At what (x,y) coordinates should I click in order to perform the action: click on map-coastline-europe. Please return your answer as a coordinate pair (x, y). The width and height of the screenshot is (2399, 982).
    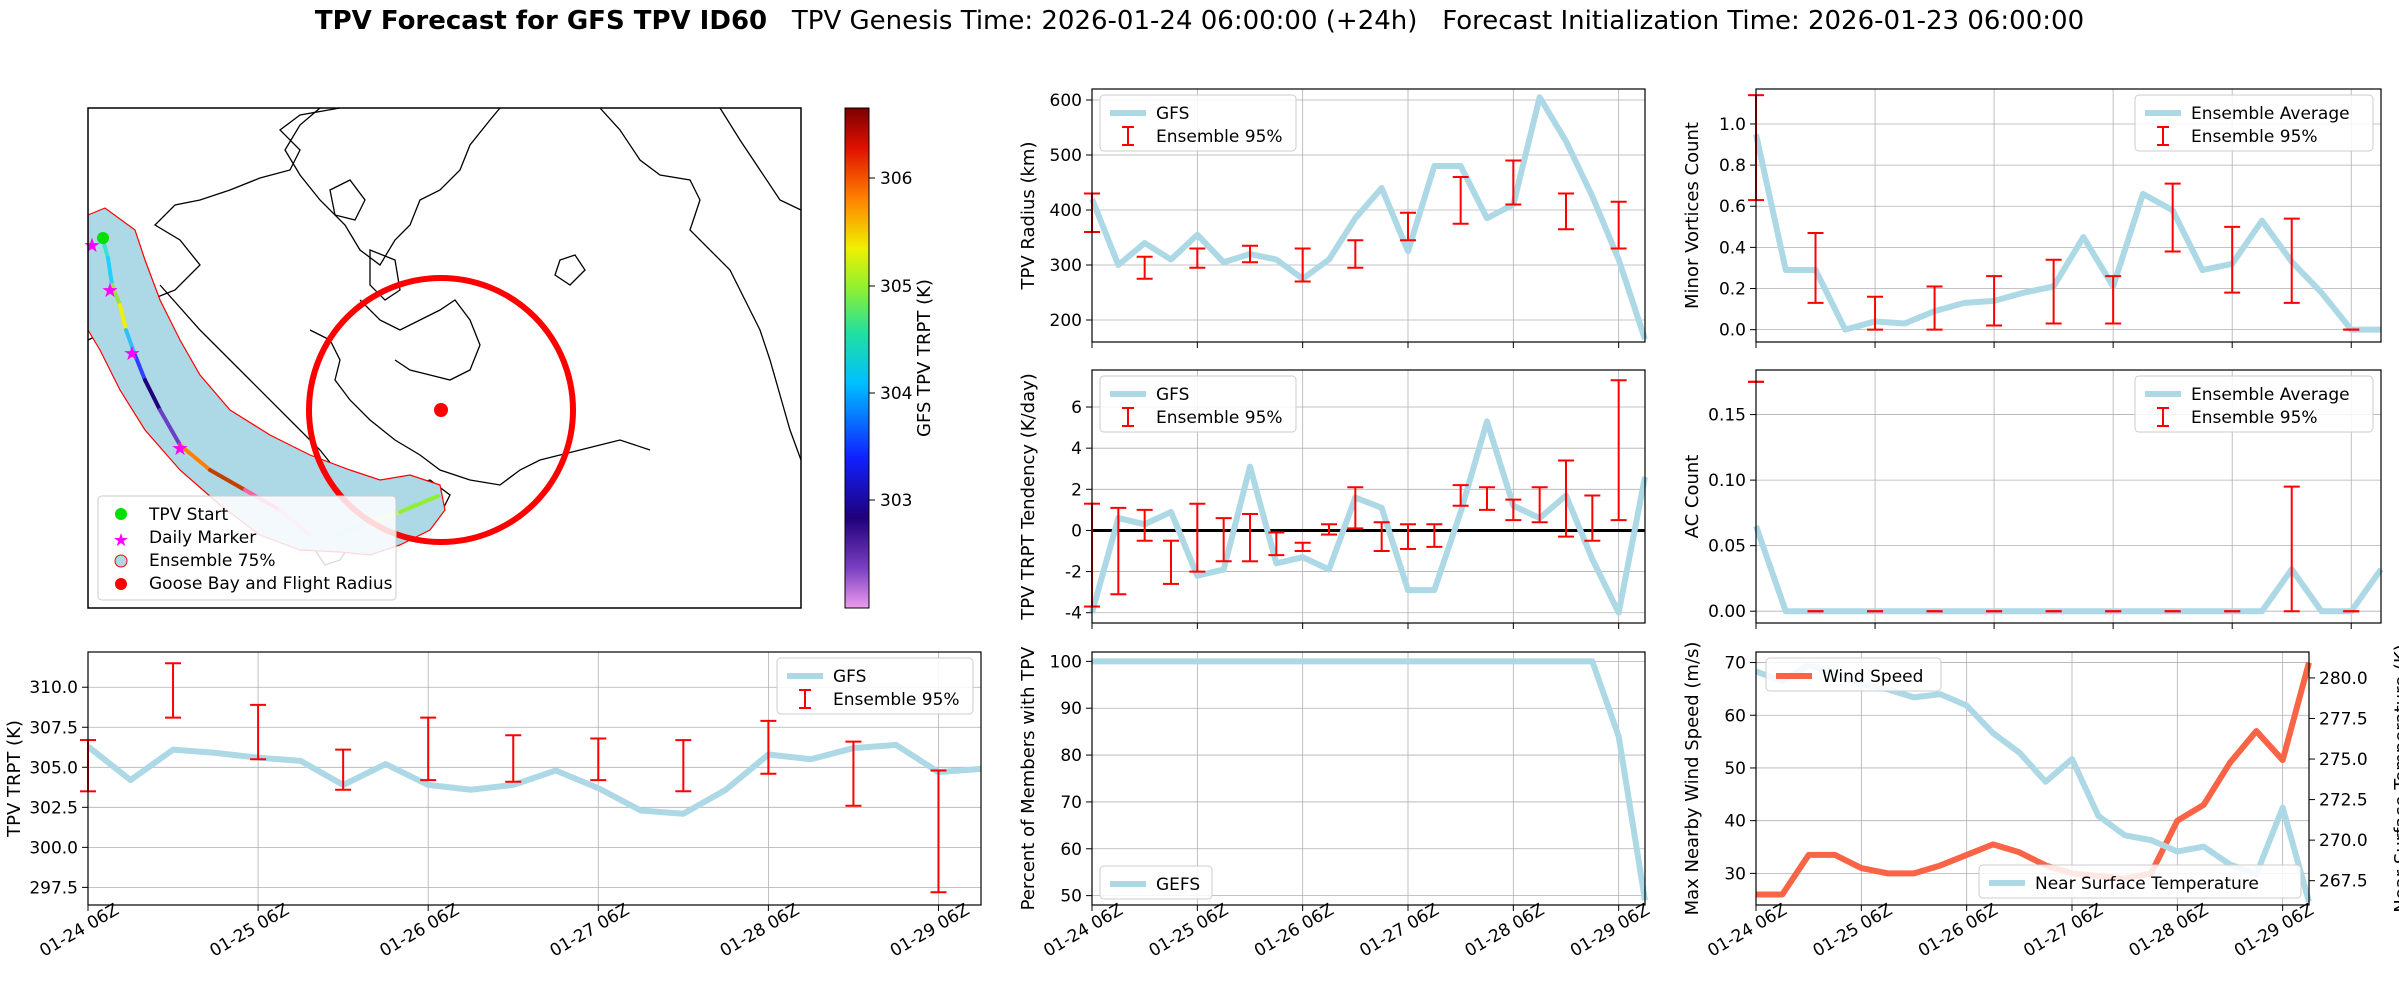
    Looking at the image, I should click on (700, 284).